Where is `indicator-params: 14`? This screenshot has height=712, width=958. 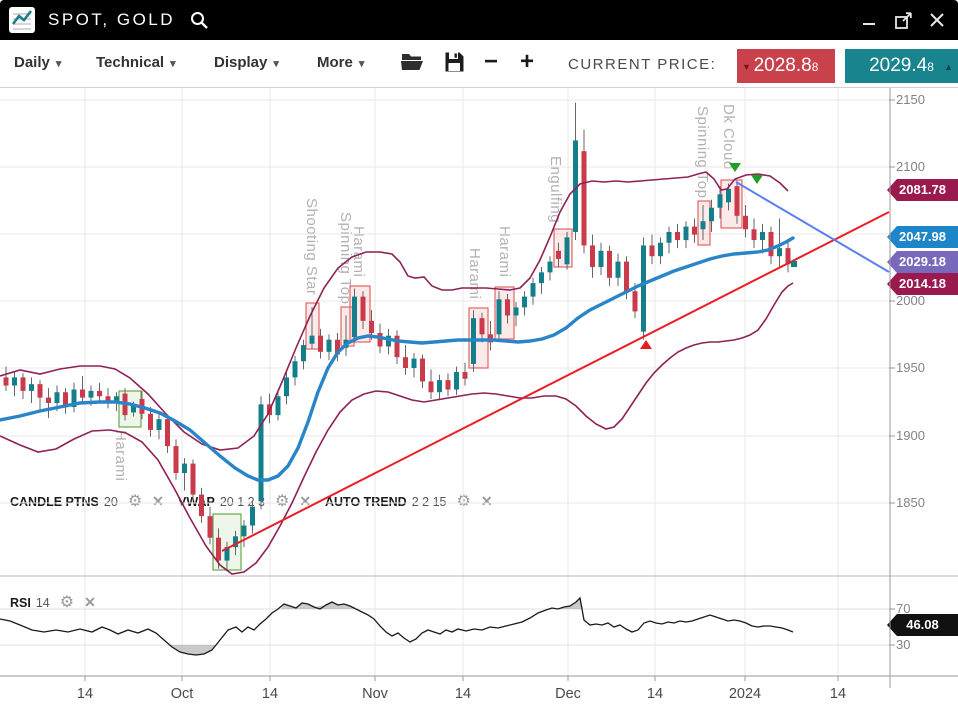
indicator-params: 14 is located at coordinates (42, 602).